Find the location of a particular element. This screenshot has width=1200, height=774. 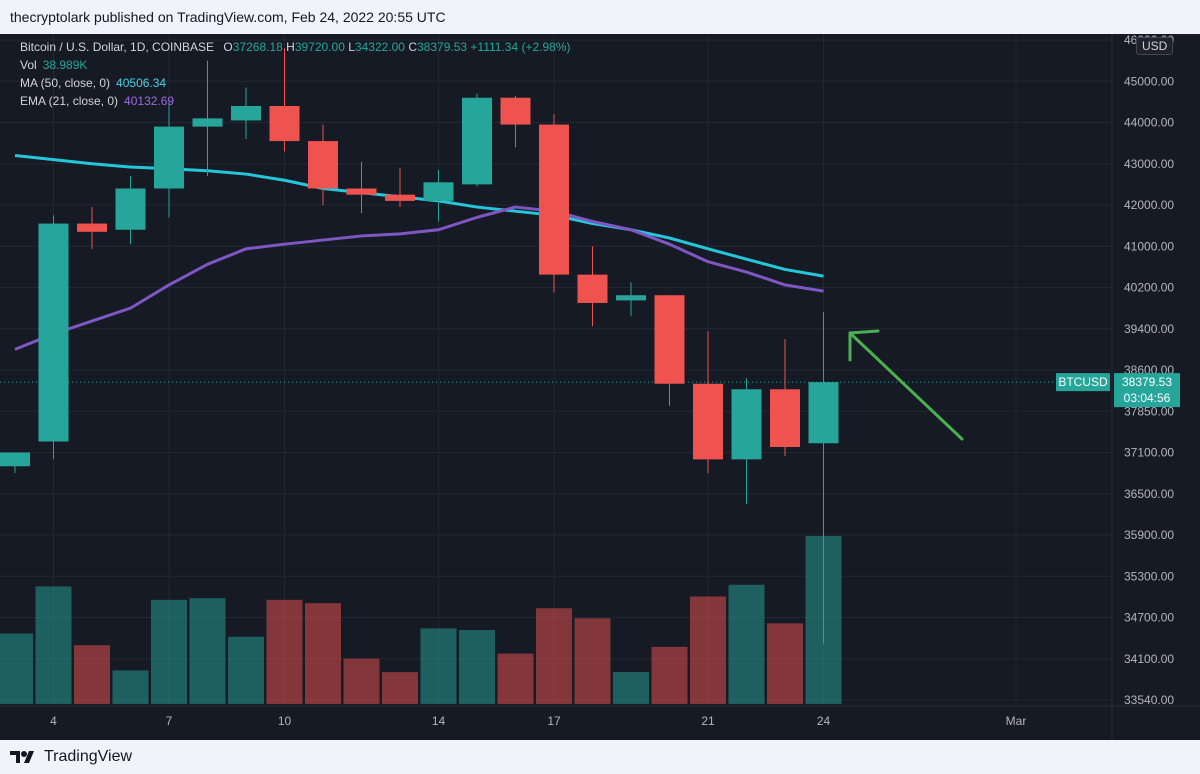

tradingview-brand: TradingView is located at coordinates (88, 756).